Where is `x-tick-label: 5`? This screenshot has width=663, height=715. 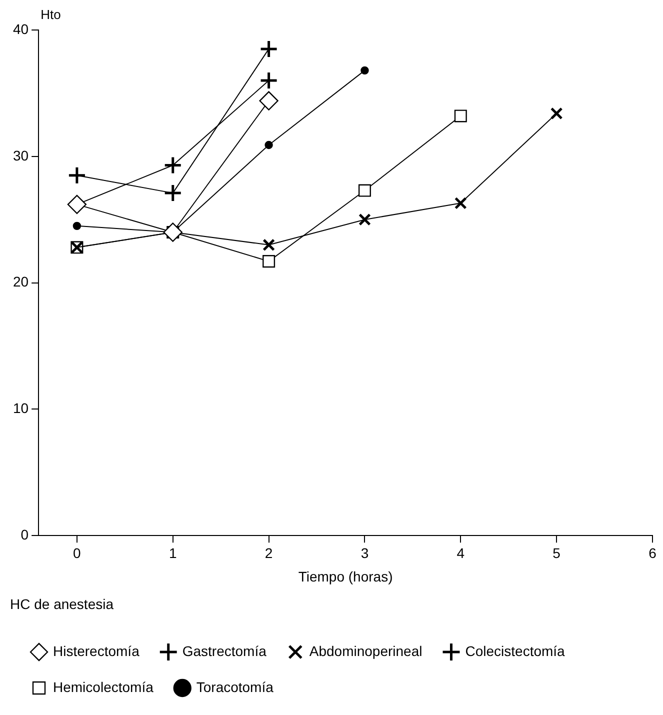
x-tick-label: 5 is located at coordinates (556, 552).